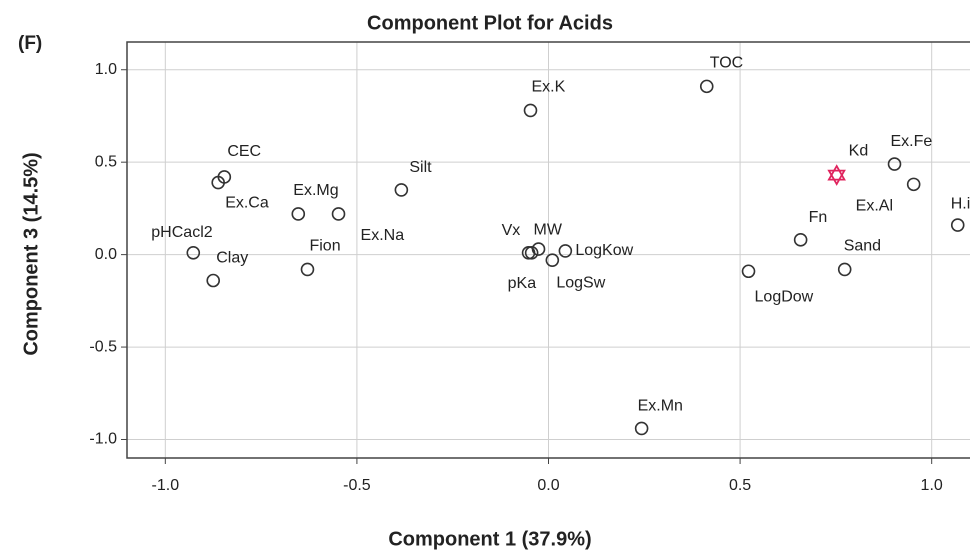  What do you see at coordinates (315, 190) in the screenshot?
I see `point-label: Ex.Mg` at bounding box center [315, 190].